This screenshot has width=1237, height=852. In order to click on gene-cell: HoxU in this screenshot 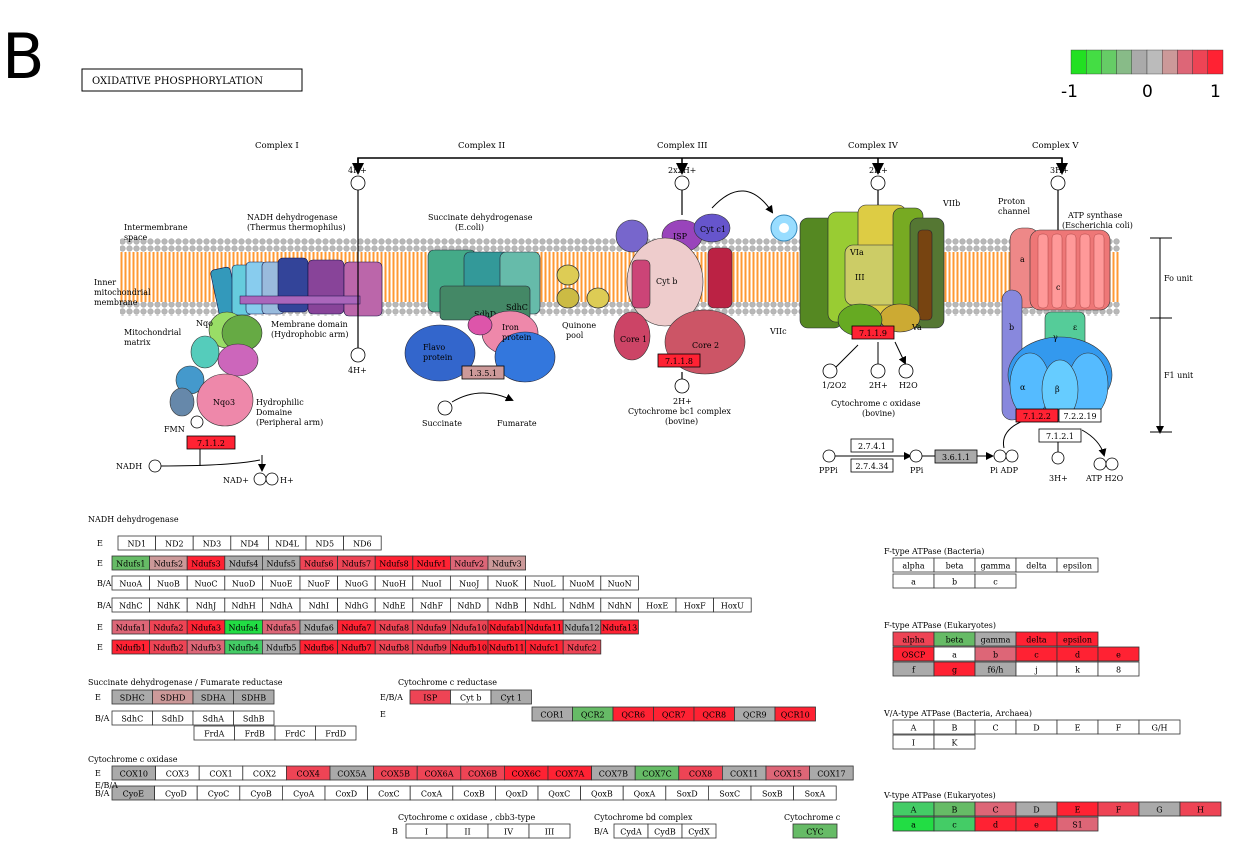, I will do `click(732, 605)`.